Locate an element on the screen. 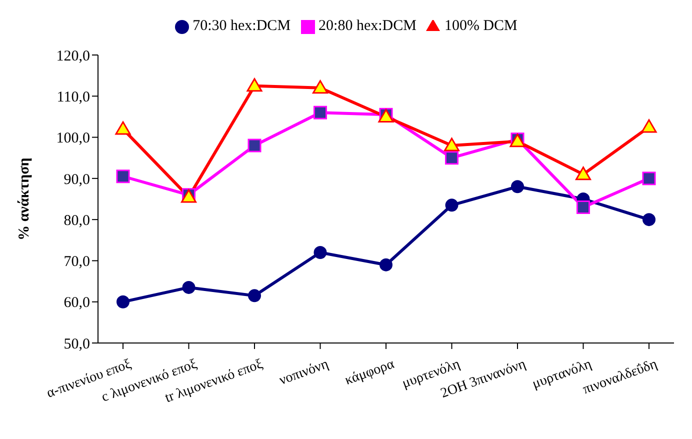  legend-label: 20:80 hex:DCM is located at coordinates (367, 26).